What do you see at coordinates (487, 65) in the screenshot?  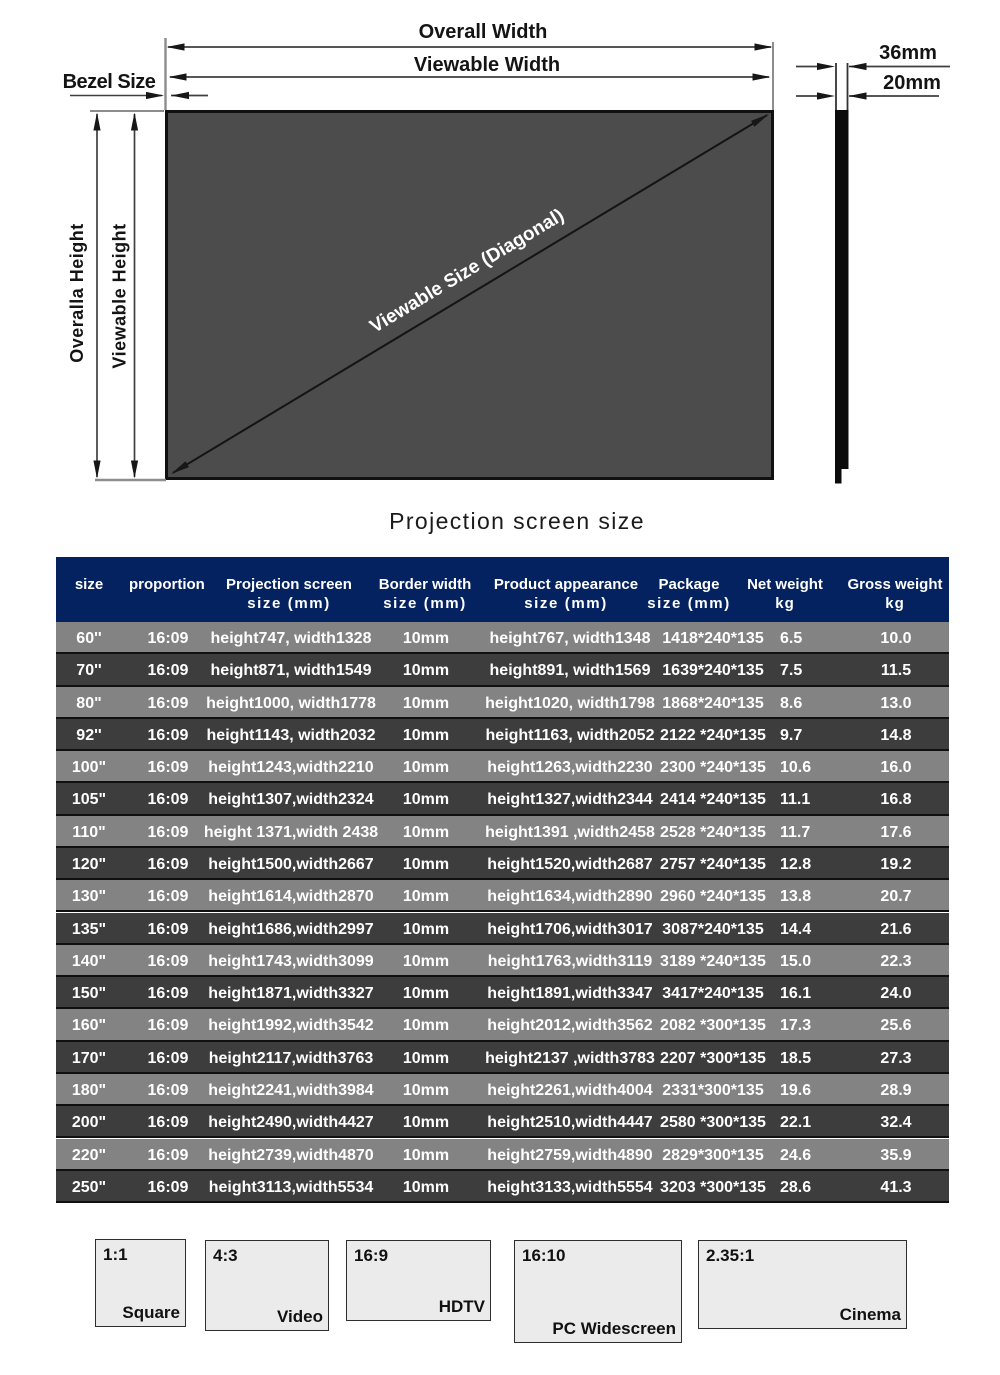 I see `svg-text: Viewable Width` at bounding box center [487, 65].